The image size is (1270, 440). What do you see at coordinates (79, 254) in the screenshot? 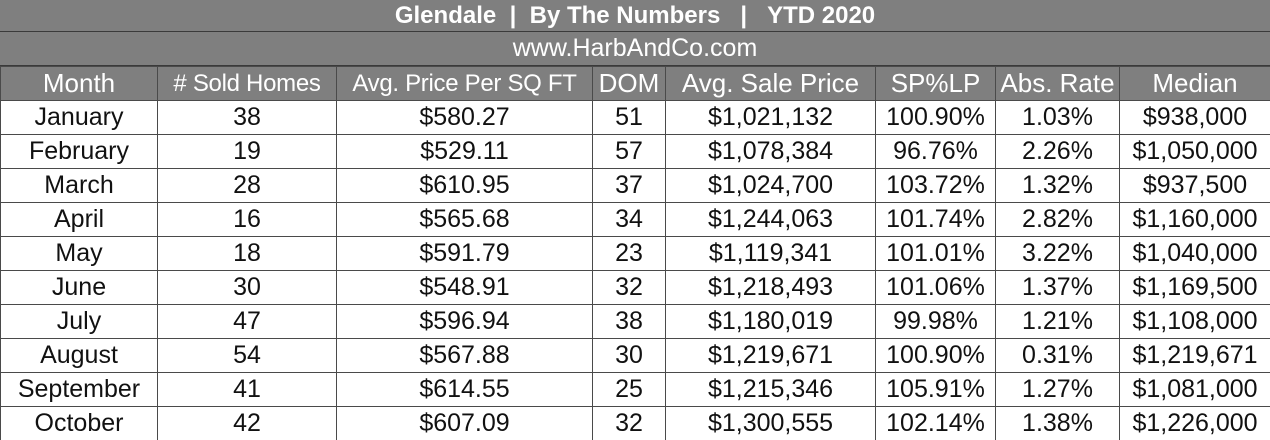
I see `cell-month: May` at bounding box center [79, 254].